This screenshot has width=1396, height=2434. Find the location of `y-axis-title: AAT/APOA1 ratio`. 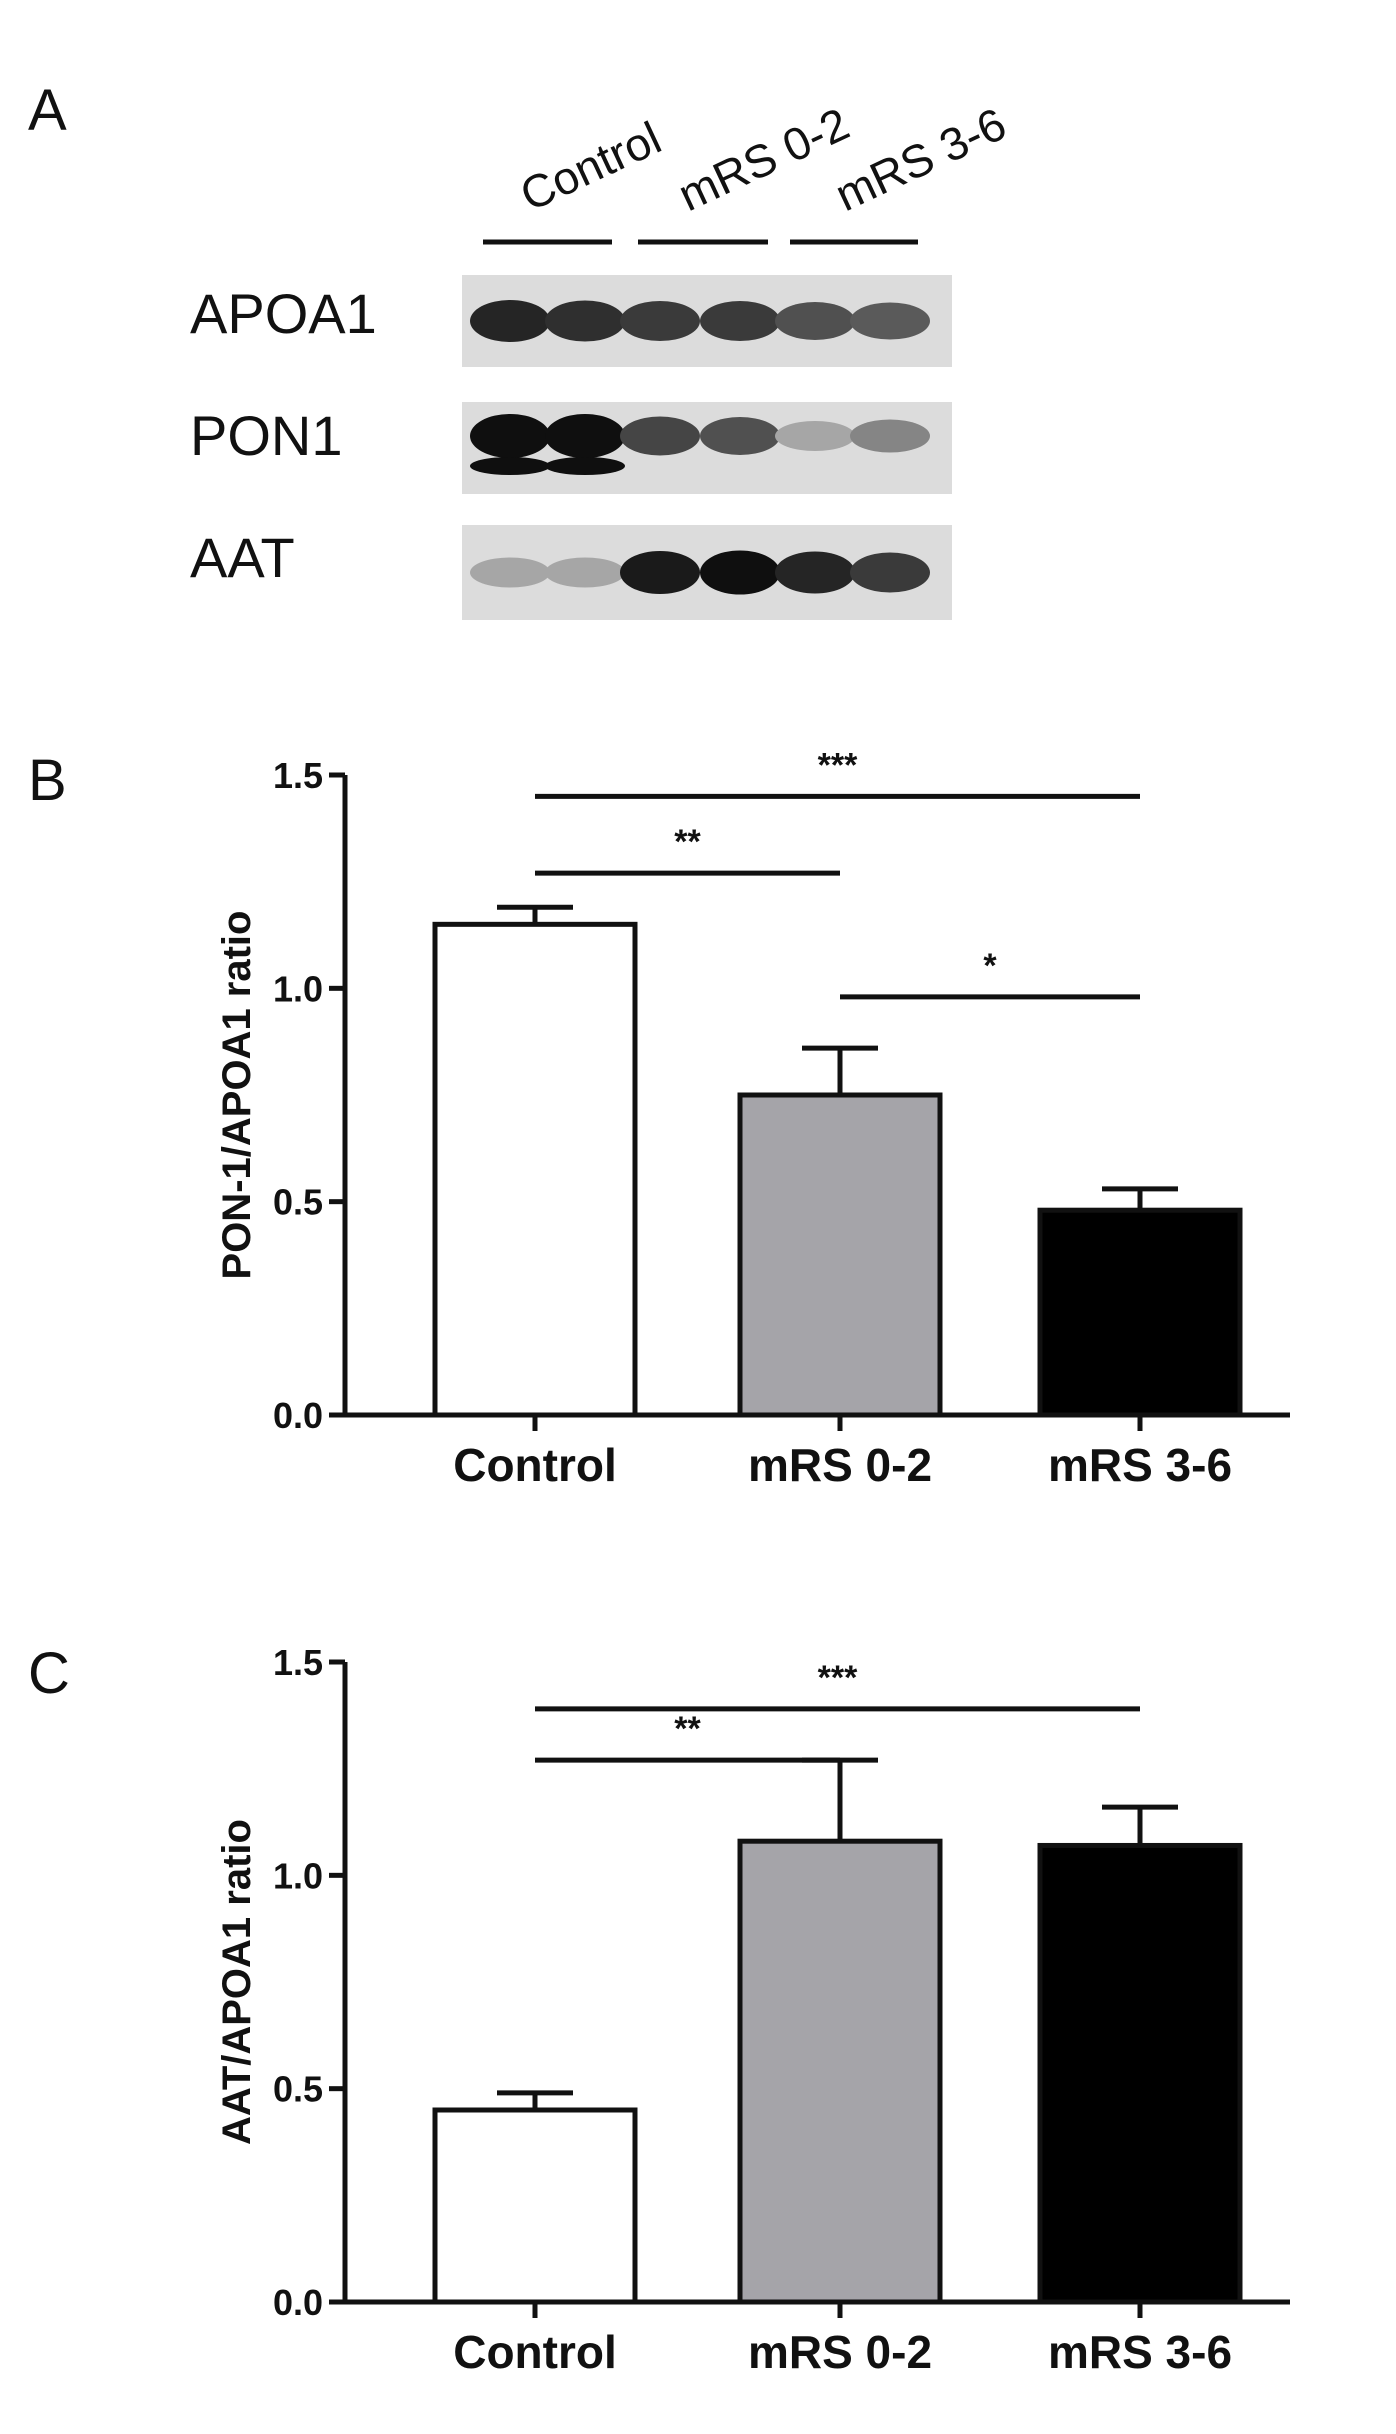

y-axis-title: AAT/APOA1 ratio is located at coordinates (237, 1982).